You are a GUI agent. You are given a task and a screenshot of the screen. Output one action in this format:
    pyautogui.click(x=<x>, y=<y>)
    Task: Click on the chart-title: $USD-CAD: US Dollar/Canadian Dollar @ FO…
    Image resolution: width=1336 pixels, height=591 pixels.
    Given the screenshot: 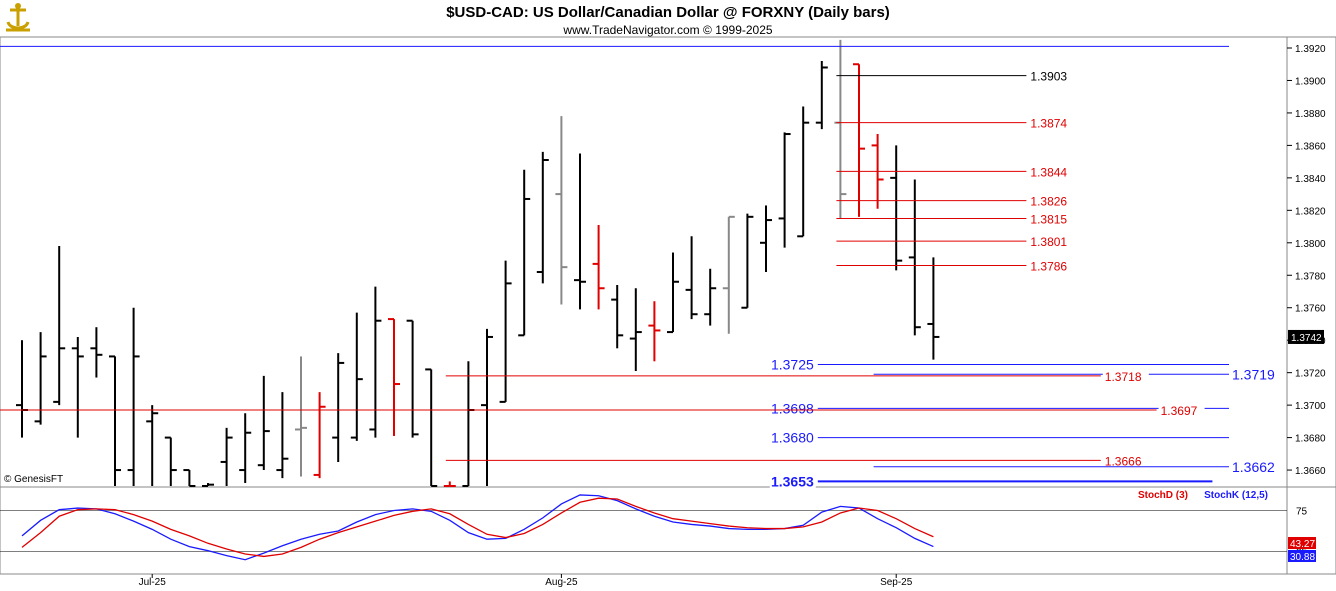 What is the action you would take?
    pyautogui.click(x=668, y=12)
    